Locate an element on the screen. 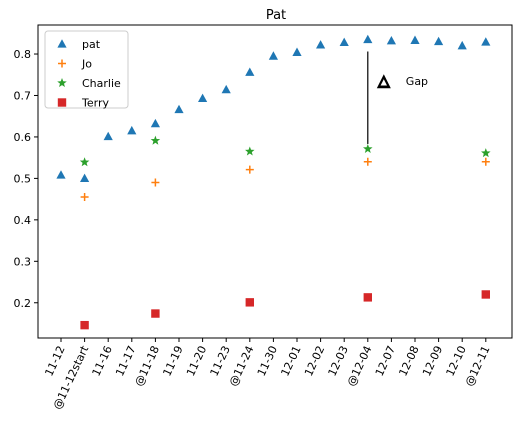 Image resolution: width=516 pixels, height=426 pixels. gap-annotation-label: Gap is located at coordinates (417, 81).